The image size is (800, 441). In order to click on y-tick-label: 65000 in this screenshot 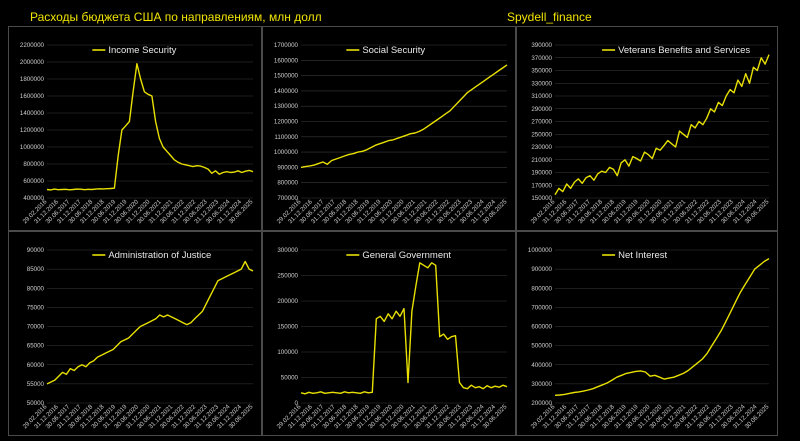, I will do `click(36, 346)`.